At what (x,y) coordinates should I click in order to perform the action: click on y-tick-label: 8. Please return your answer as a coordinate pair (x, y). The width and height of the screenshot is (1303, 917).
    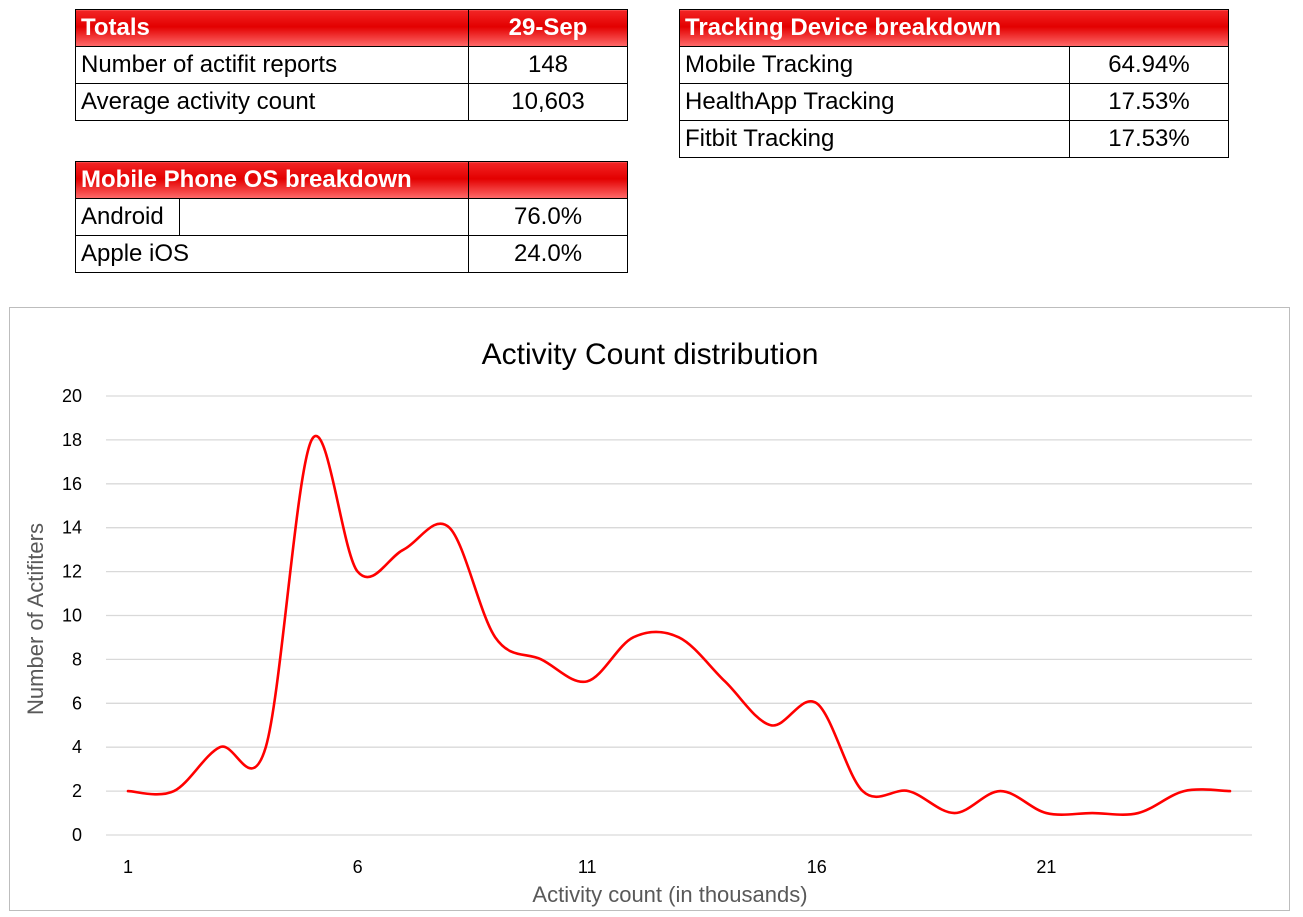
    Looking at the image, I should click on (77, 659).